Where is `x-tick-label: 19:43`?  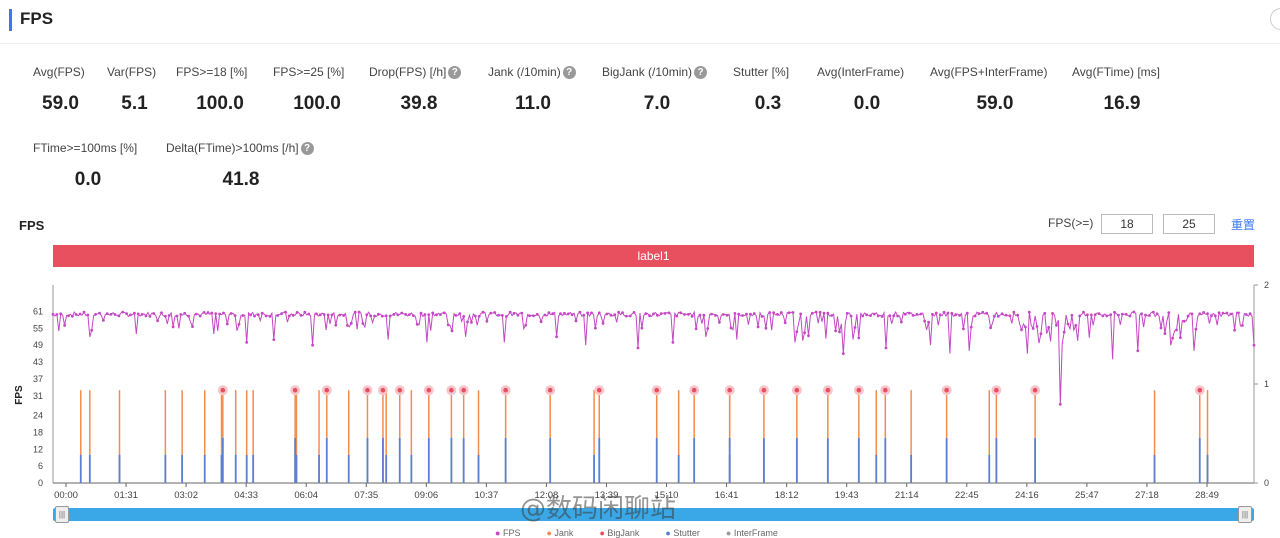 x-tick-label: 19:43 is located at coordinates (847, 495).